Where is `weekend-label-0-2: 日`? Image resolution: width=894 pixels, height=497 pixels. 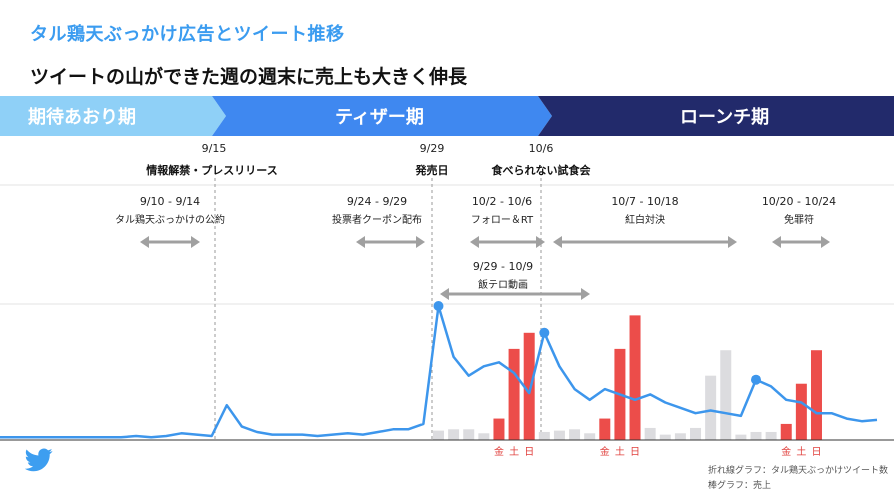 weekend-label-0-2: 日 is located at coordinates (529, 452).